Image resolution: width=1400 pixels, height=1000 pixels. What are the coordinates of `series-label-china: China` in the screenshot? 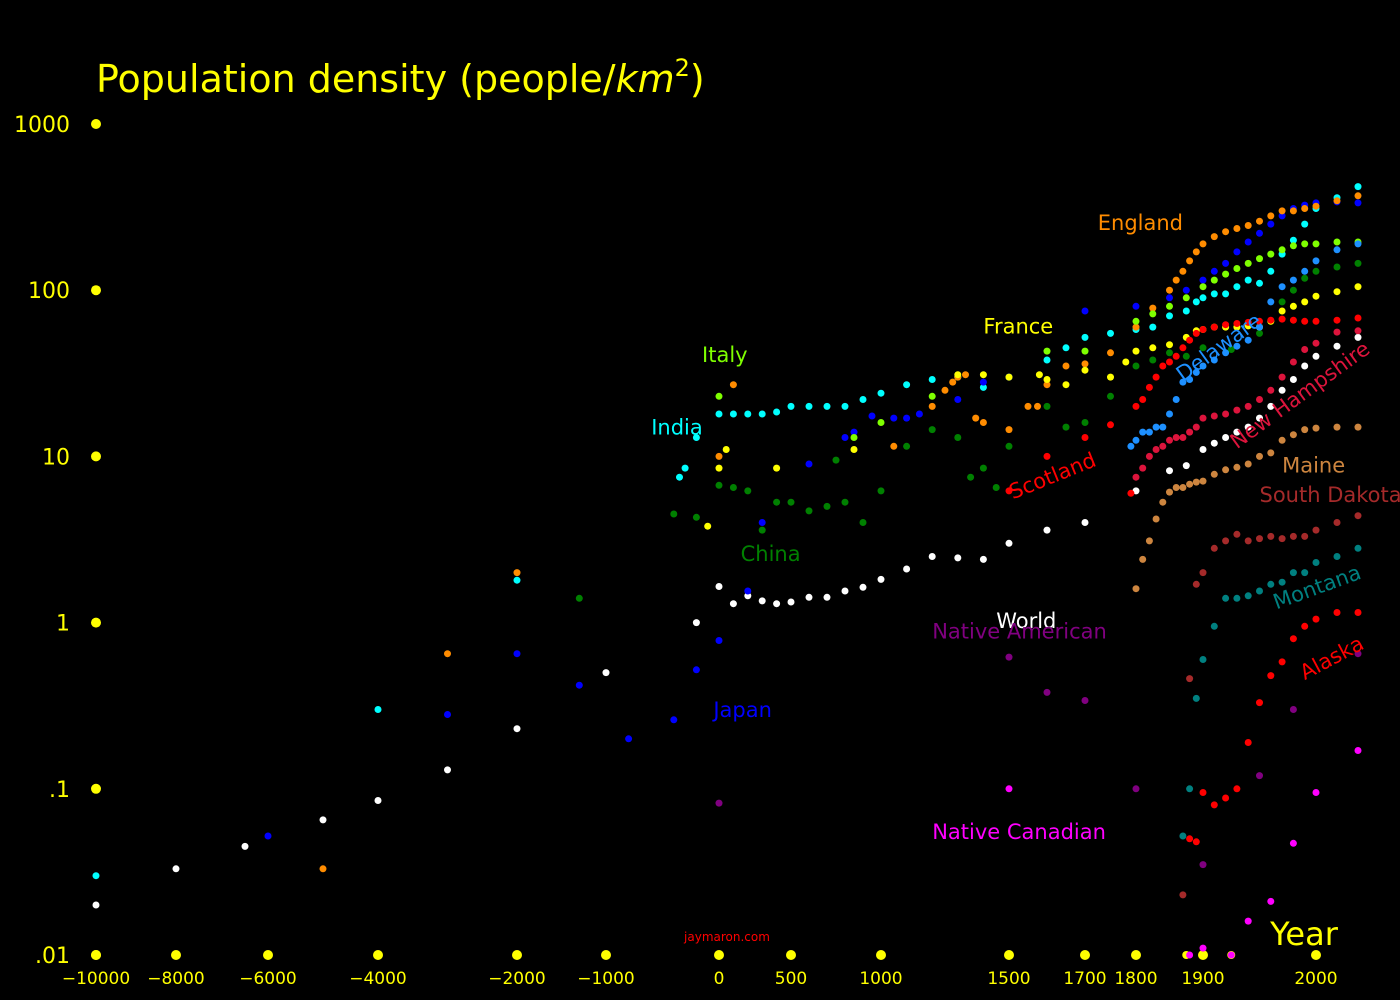 It's located at (771, 554).